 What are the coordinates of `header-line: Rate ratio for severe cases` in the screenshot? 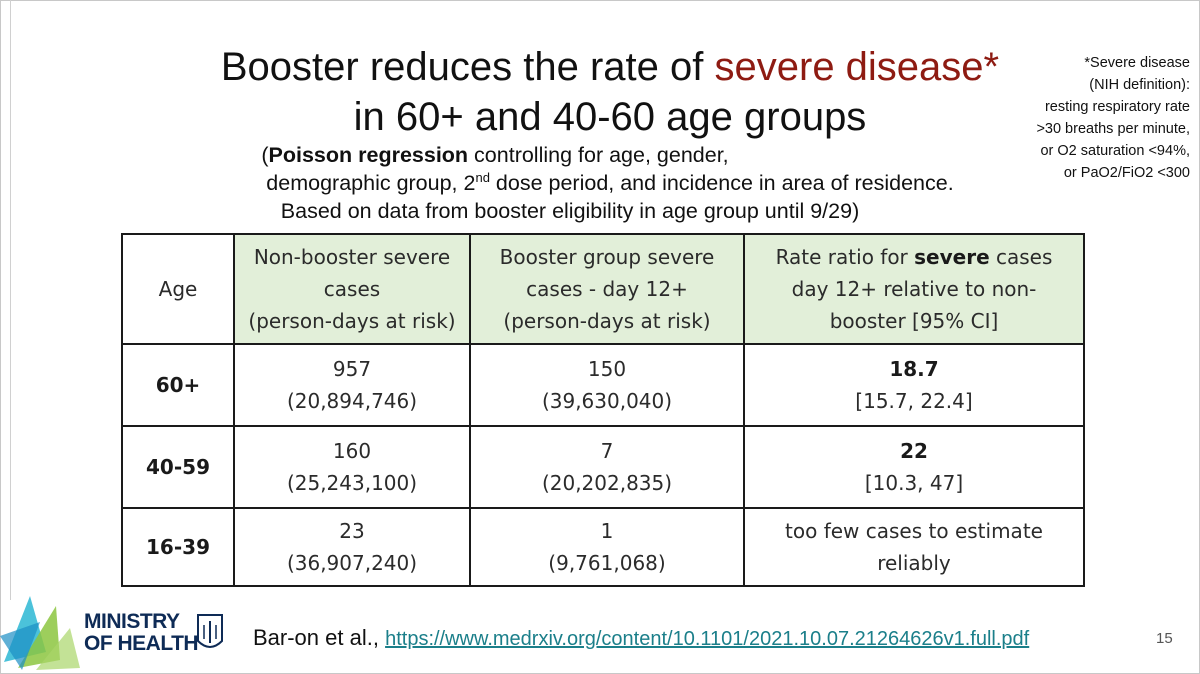 It's located at (914, 257).